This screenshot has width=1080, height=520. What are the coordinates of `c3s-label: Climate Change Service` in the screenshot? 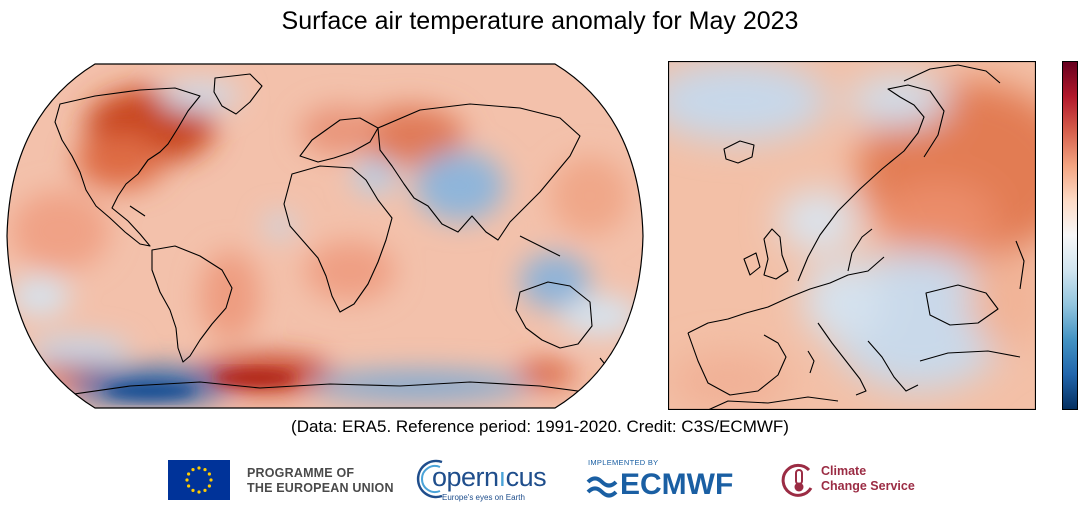 It's located at (868, 479).